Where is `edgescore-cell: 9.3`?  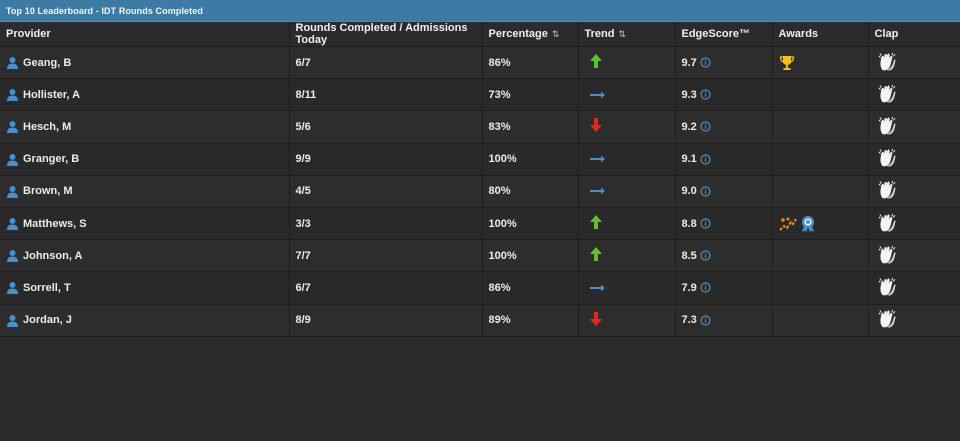
edgescore-cell: 9.3 is located at coordinates (724, 95).